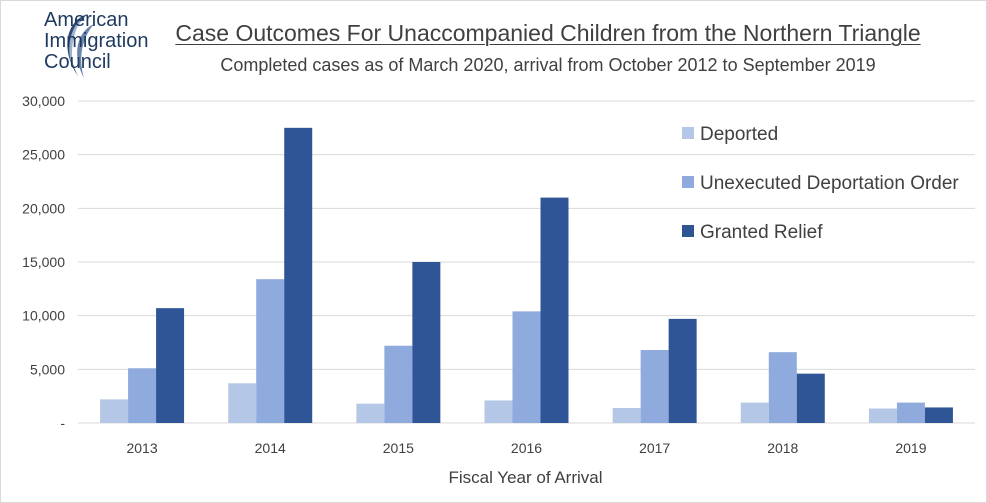 The width and height of the screenshot is (987, 503). Describe the element at coordinates (43, 101) in the screenshot. I see `y-tick-label: 30,000` at that location.